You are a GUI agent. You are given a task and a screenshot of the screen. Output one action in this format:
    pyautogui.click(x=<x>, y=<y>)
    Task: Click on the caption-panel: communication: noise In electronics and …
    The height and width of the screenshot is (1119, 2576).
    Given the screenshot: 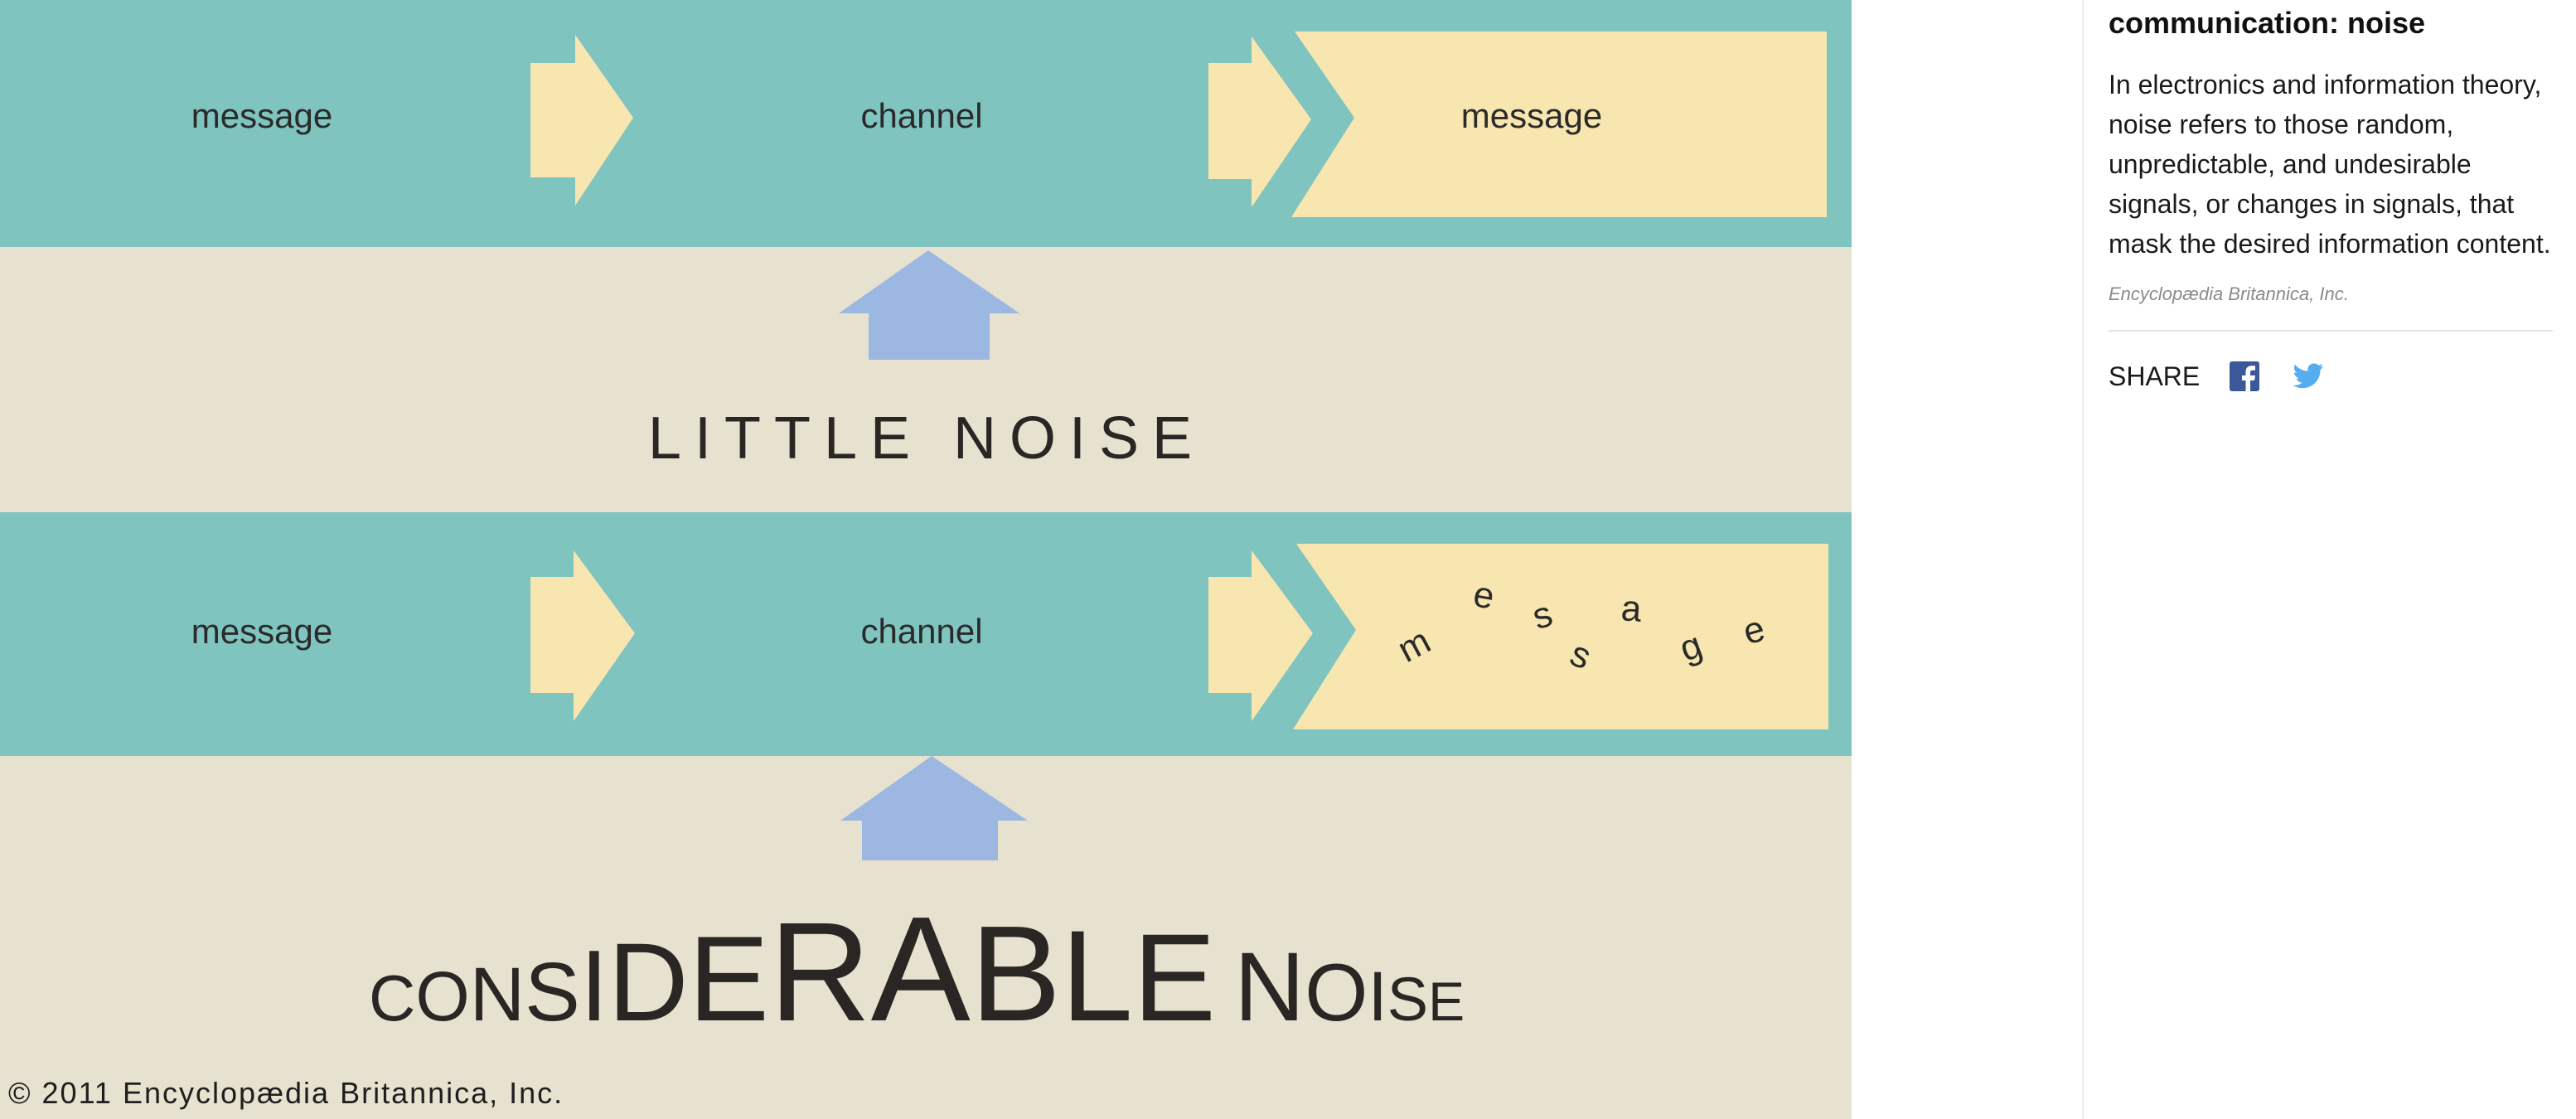 What is the action you would take?
    pyautogui.click(x=2332, y=196)
    